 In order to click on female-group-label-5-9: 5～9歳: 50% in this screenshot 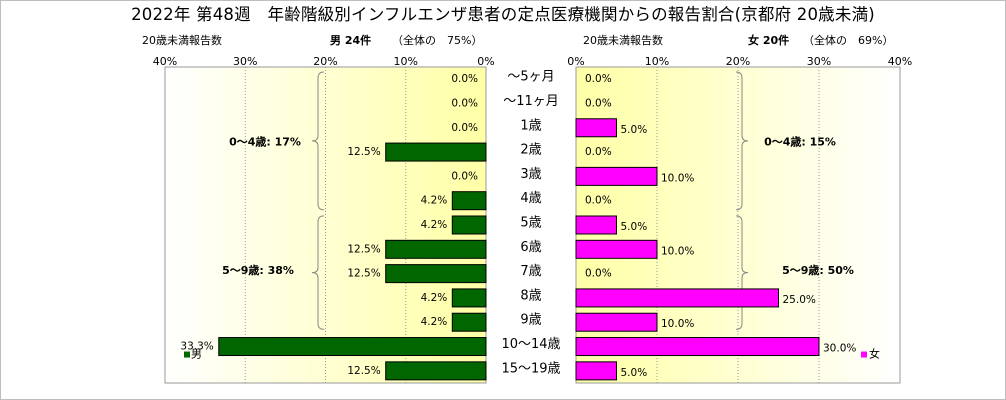, I will do `click(818, 270)`.